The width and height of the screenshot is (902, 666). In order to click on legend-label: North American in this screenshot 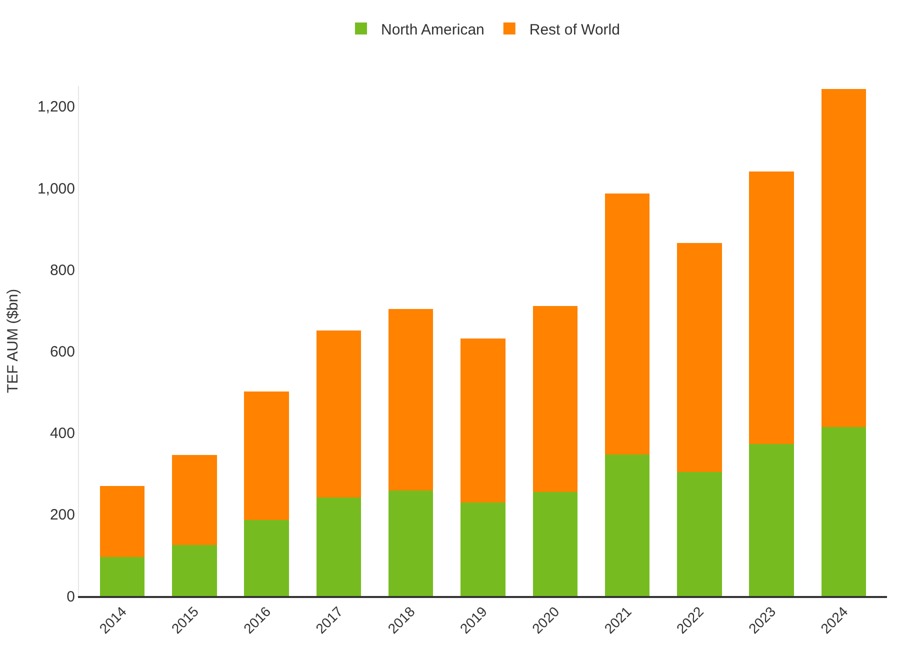, I will do `click(432, 29)`.